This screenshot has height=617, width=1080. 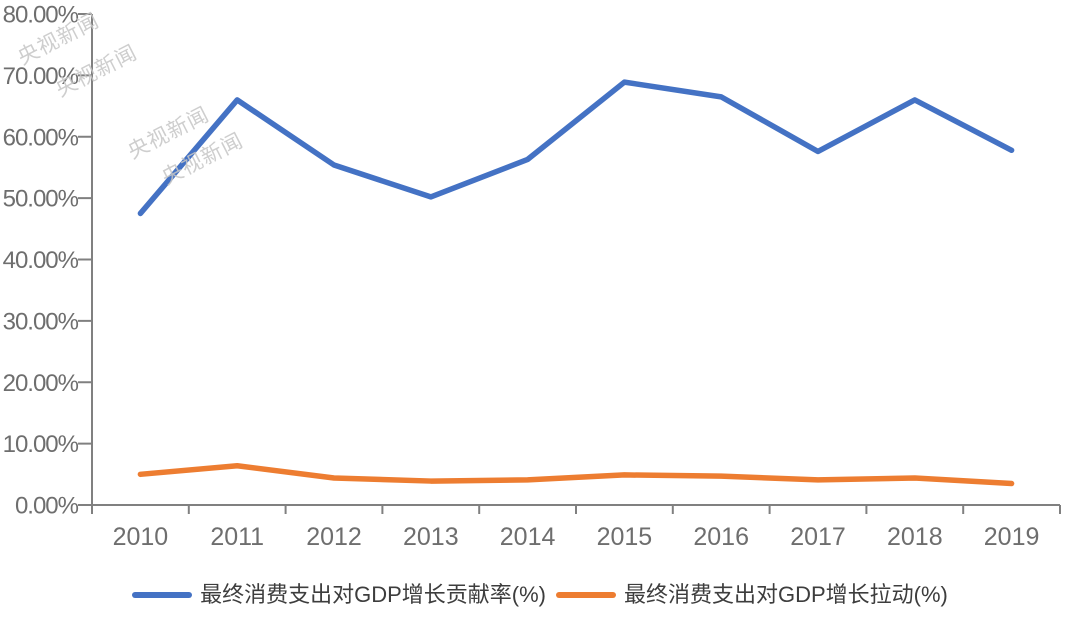 What do you see at coordinates (41, 260) in the screenshot?
I see `y-tick-label: 40.00%` at bounding box center [41, 260].